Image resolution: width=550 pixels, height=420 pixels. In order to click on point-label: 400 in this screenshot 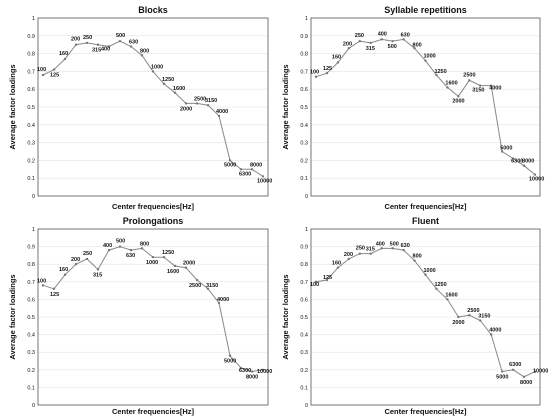, I will do `click(380, 244)`.